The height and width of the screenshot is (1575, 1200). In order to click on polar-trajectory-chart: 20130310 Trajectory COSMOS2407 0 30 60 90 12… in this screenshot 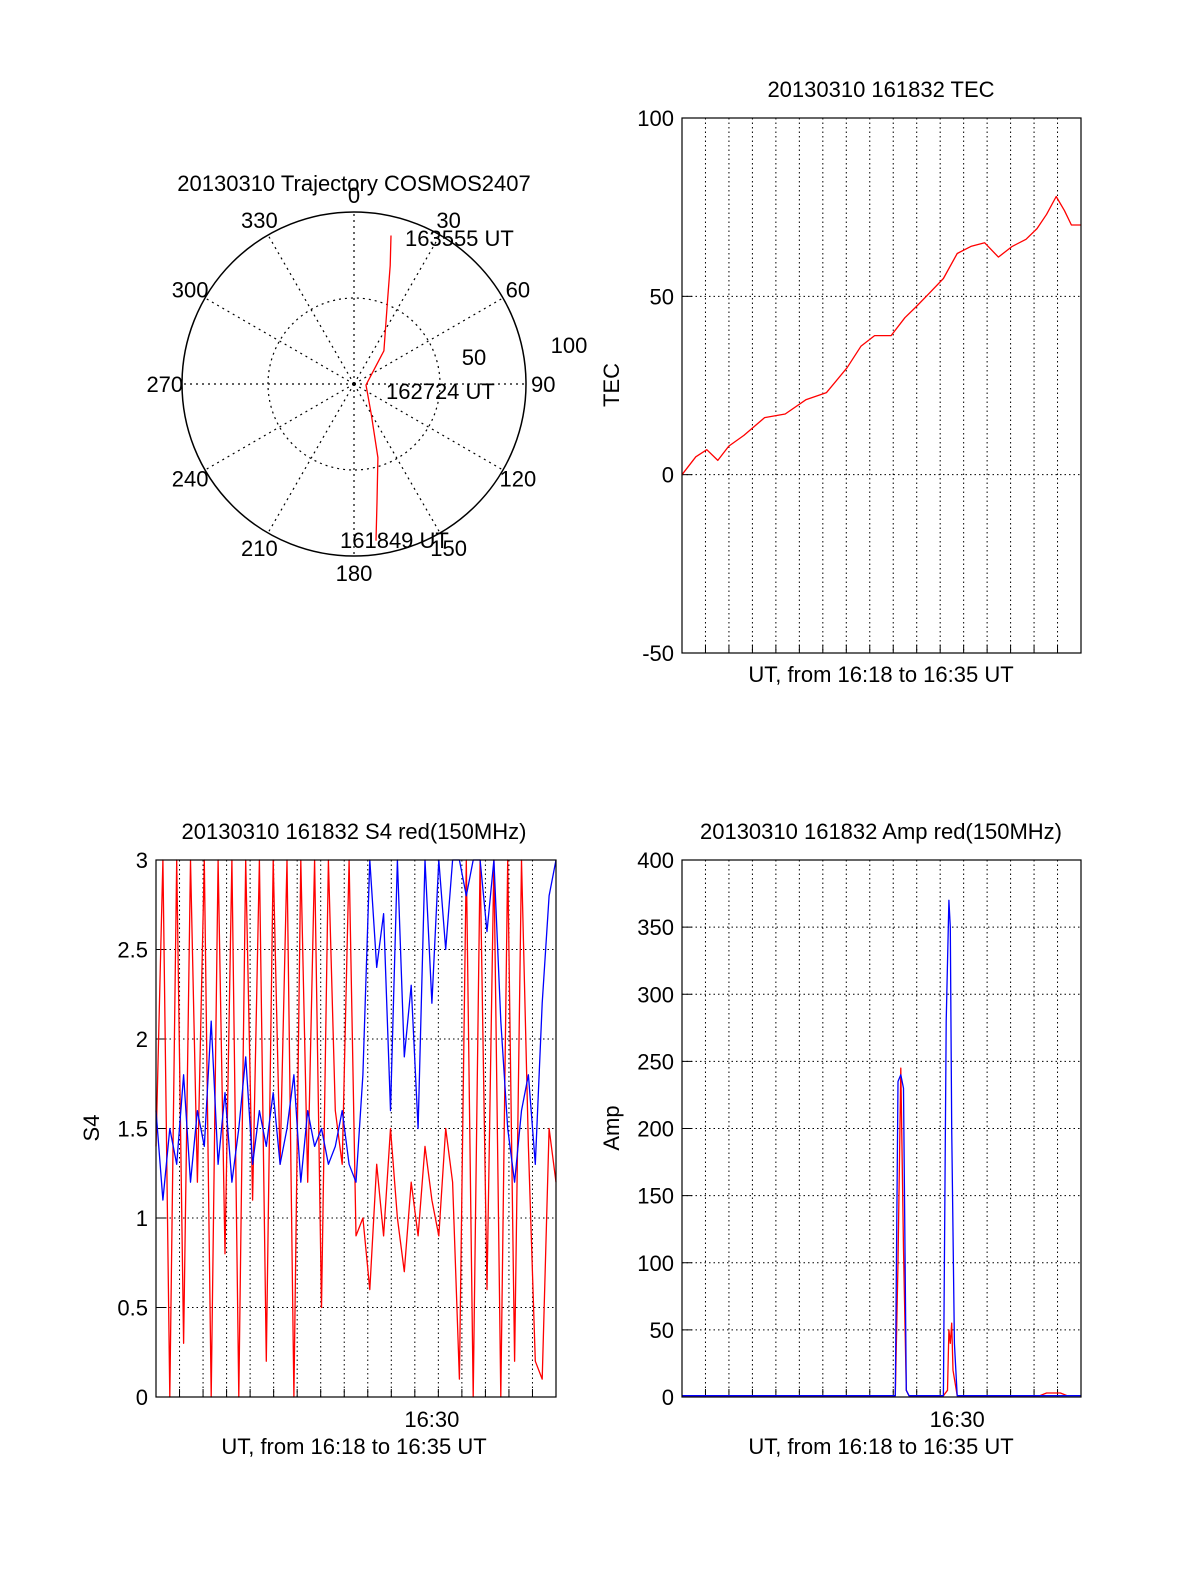, I will do `click(366, 378)`.